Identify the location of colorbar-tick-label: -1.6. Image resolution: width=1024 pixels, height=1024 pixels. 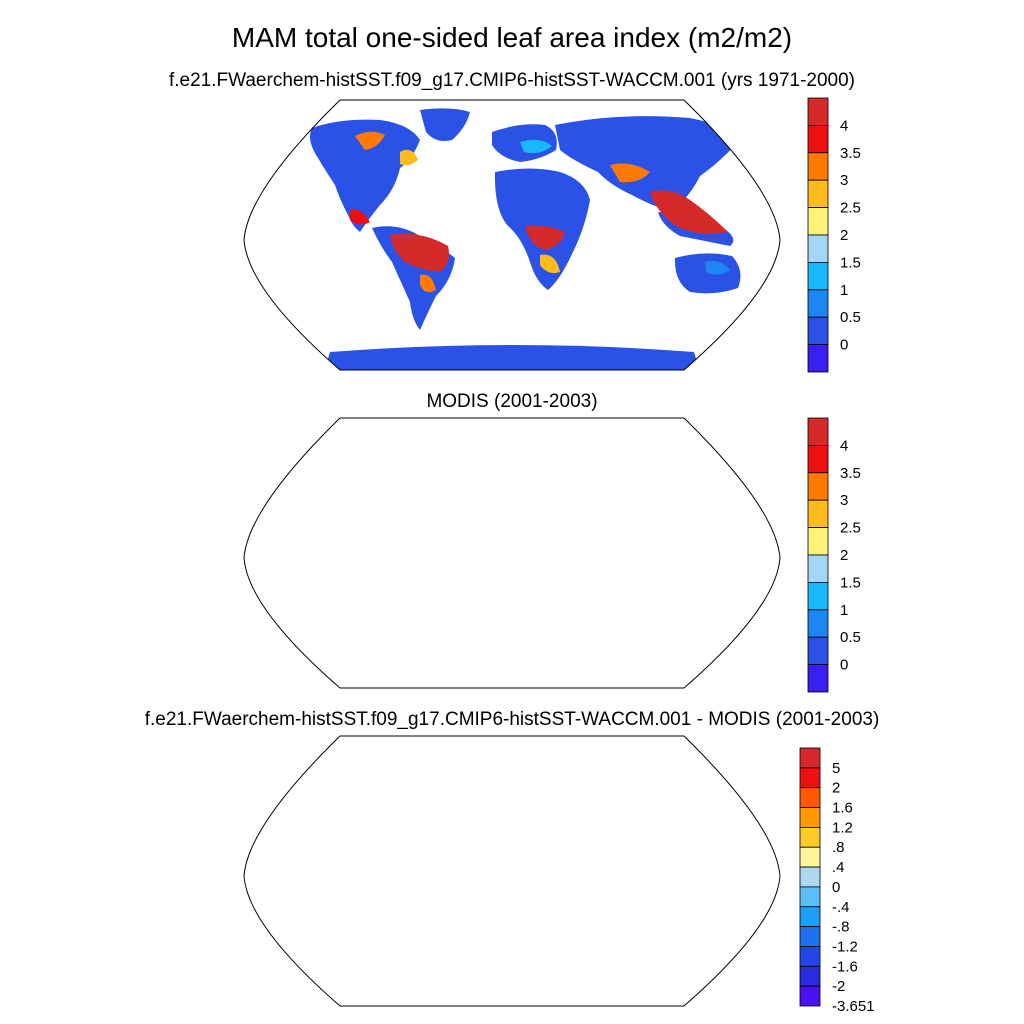
(845, 966).